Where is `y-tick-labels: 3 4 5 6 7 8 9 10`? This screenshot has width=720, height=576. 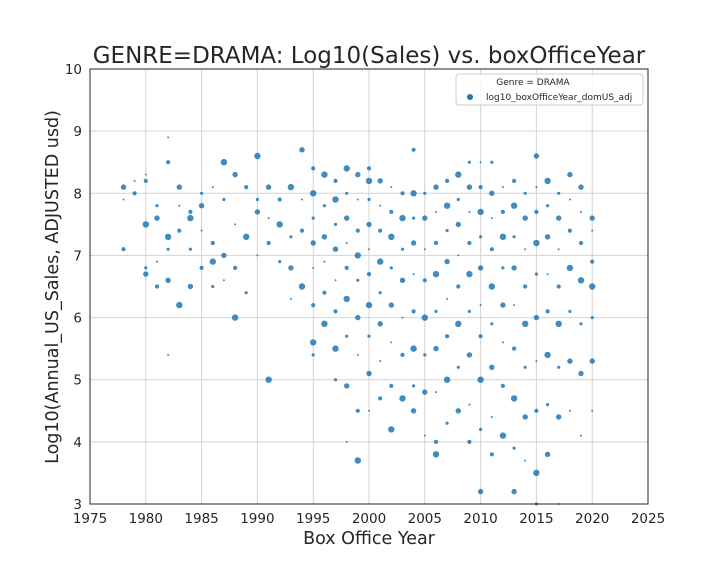 y-tick-labels: 3 4 5 6 7 8 9 10 is located at coordinates (73, 287).